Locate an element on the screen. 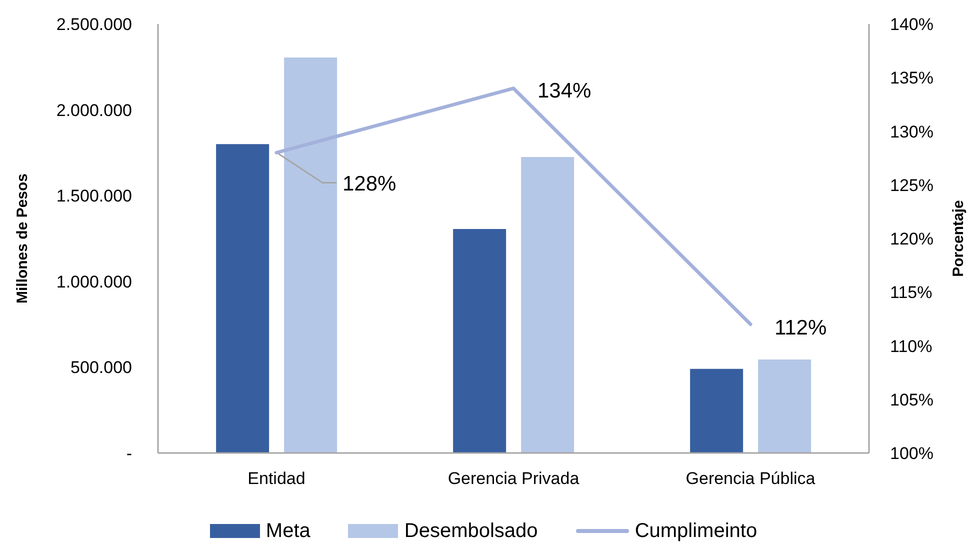 This screenshot has height=542, width=967. y2-tick-label: 140% is located at coordinates (912, 24).